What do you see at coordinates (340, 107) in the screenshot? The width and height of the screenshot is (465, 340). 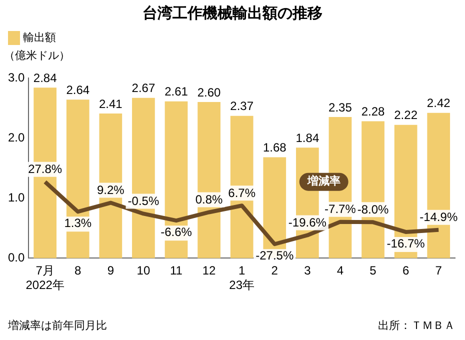 I see `data-label: 2.35` at bounding box center [340, 107].